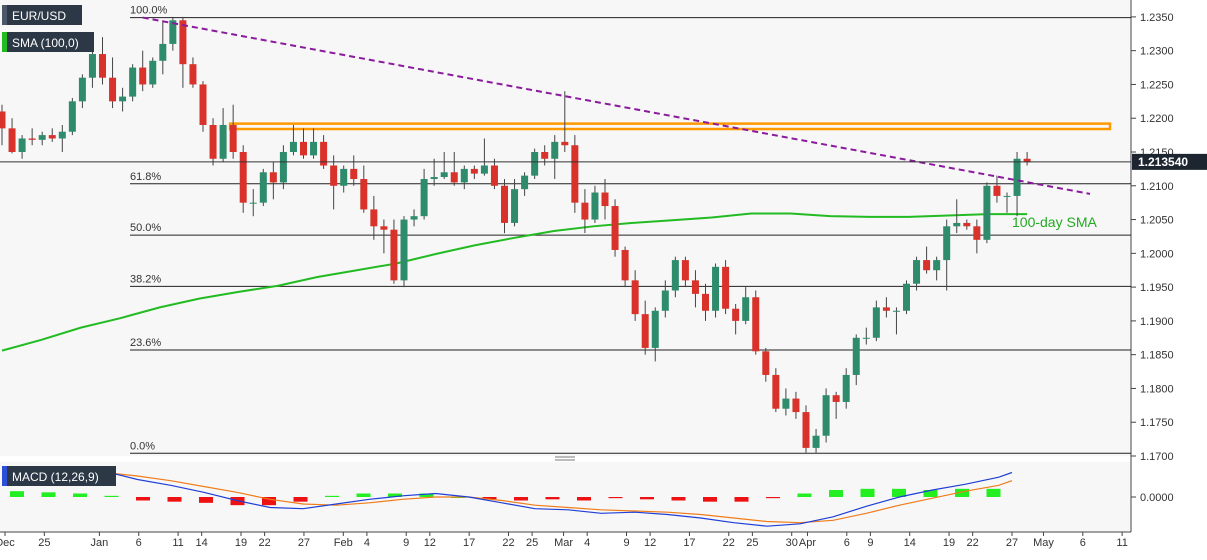 The width and height of the screenshot is (1207, 560). I want to click on time-tick-label: 11, so click(177, 543).